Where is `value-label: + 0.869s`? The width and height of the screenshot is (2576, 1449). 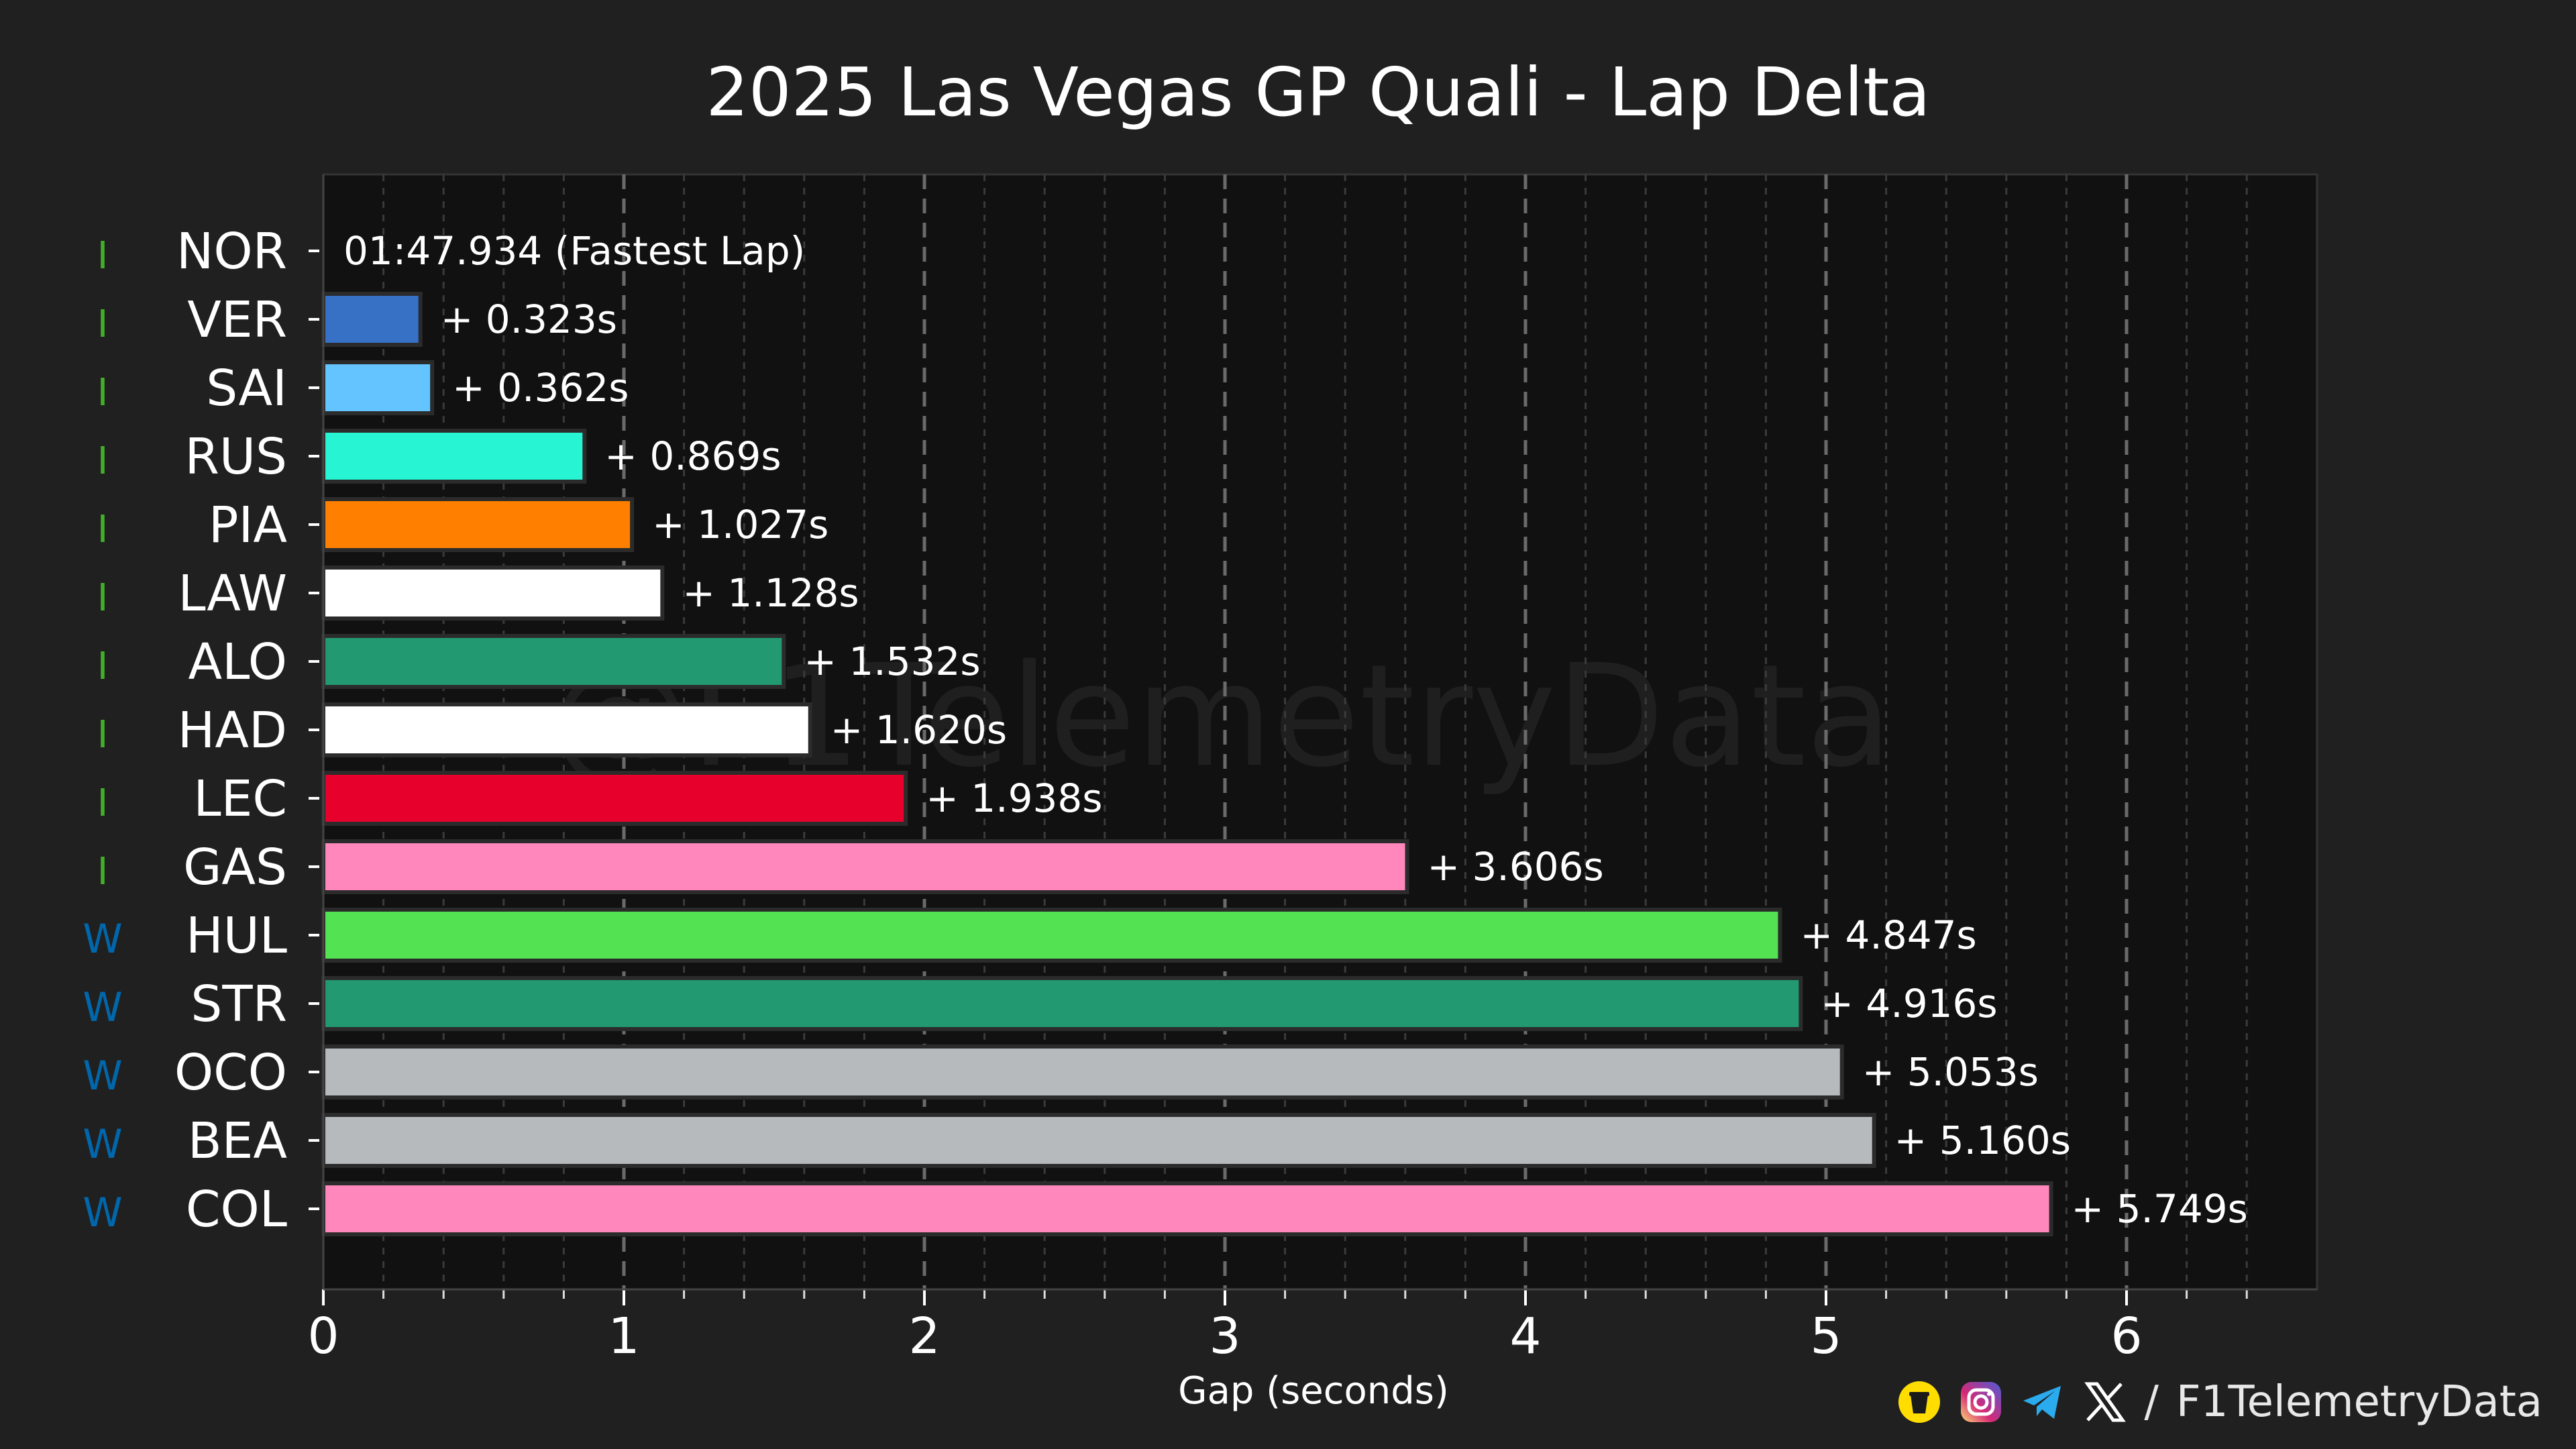 value-label: + 0.869s is located at coordinates (692, 456).